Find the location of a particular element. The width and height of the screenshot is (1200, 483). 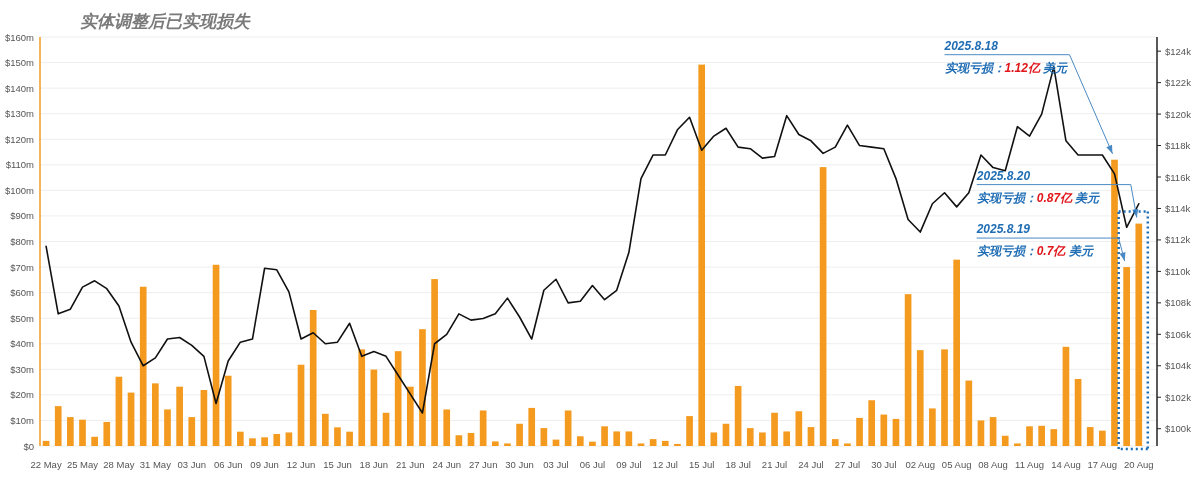

x-tick-label: 21 Jul is located at coordinates (774, 464).